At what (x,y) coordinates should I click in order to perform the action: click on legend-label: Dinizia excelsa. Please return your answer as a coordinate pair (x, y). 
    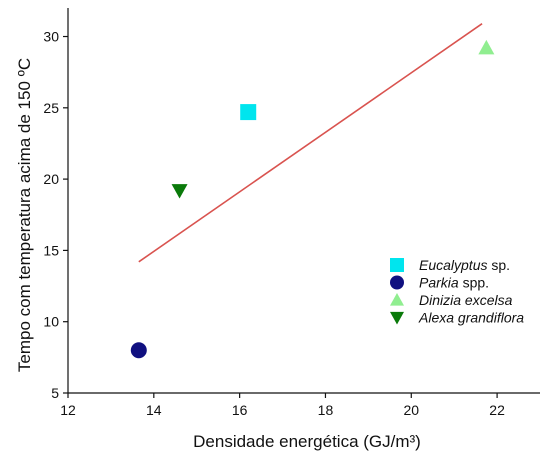
    Looking at the image, I should click on (466, 300).